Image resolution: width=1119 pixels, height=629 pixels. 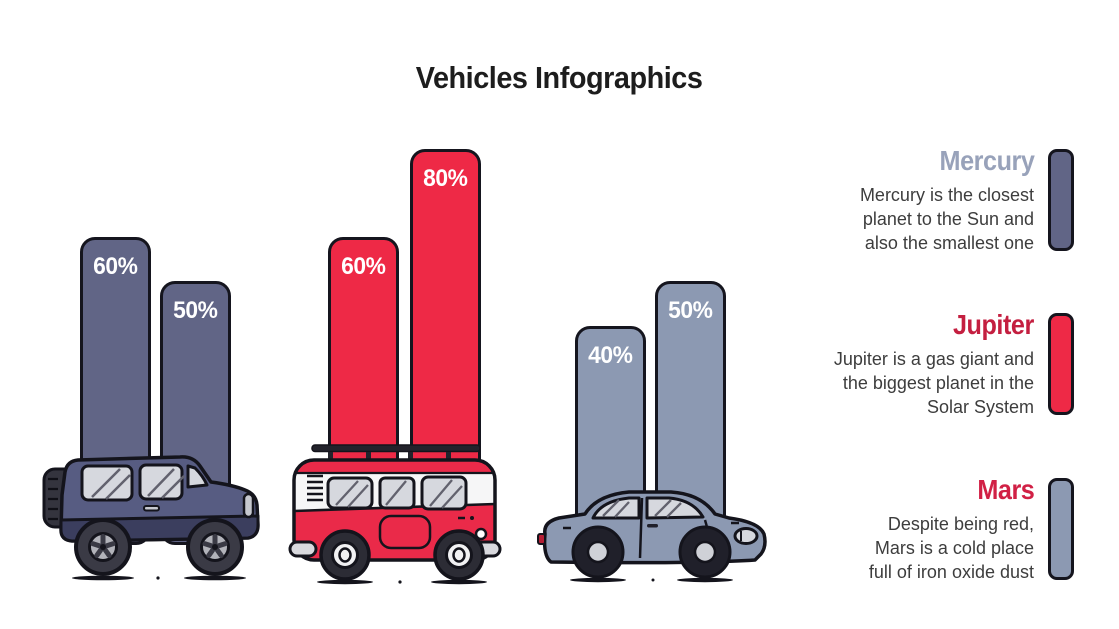 I want to click on legend-heading-mars: Mars, so click(x=1005, y=489).